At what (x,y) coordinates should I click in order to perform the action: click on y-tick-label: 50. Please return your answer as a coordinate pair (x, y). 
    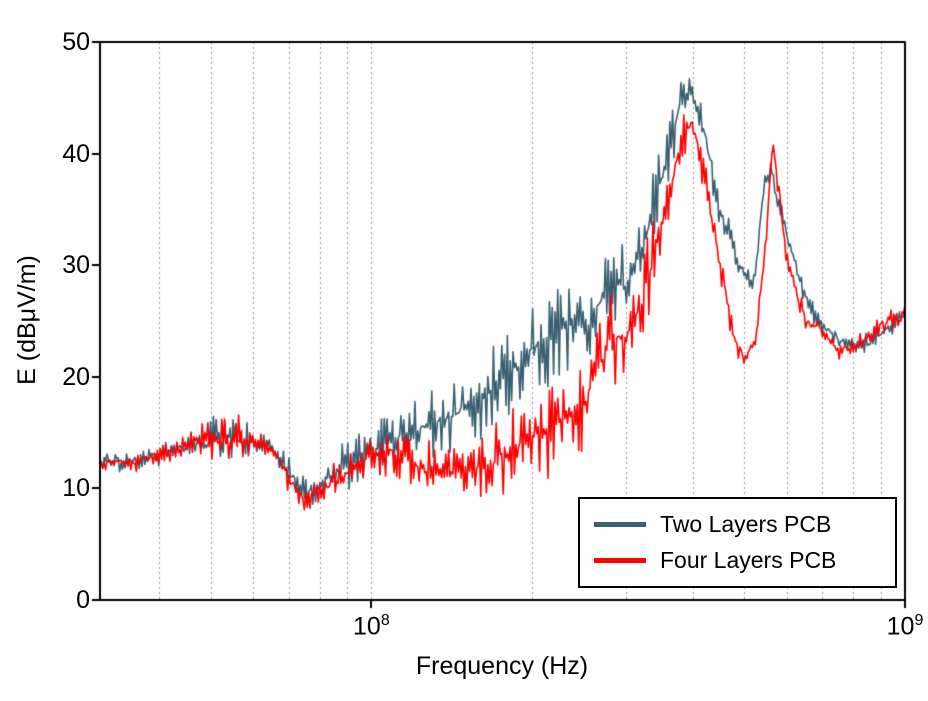
    Looking at the image, I should click on (76, 42).